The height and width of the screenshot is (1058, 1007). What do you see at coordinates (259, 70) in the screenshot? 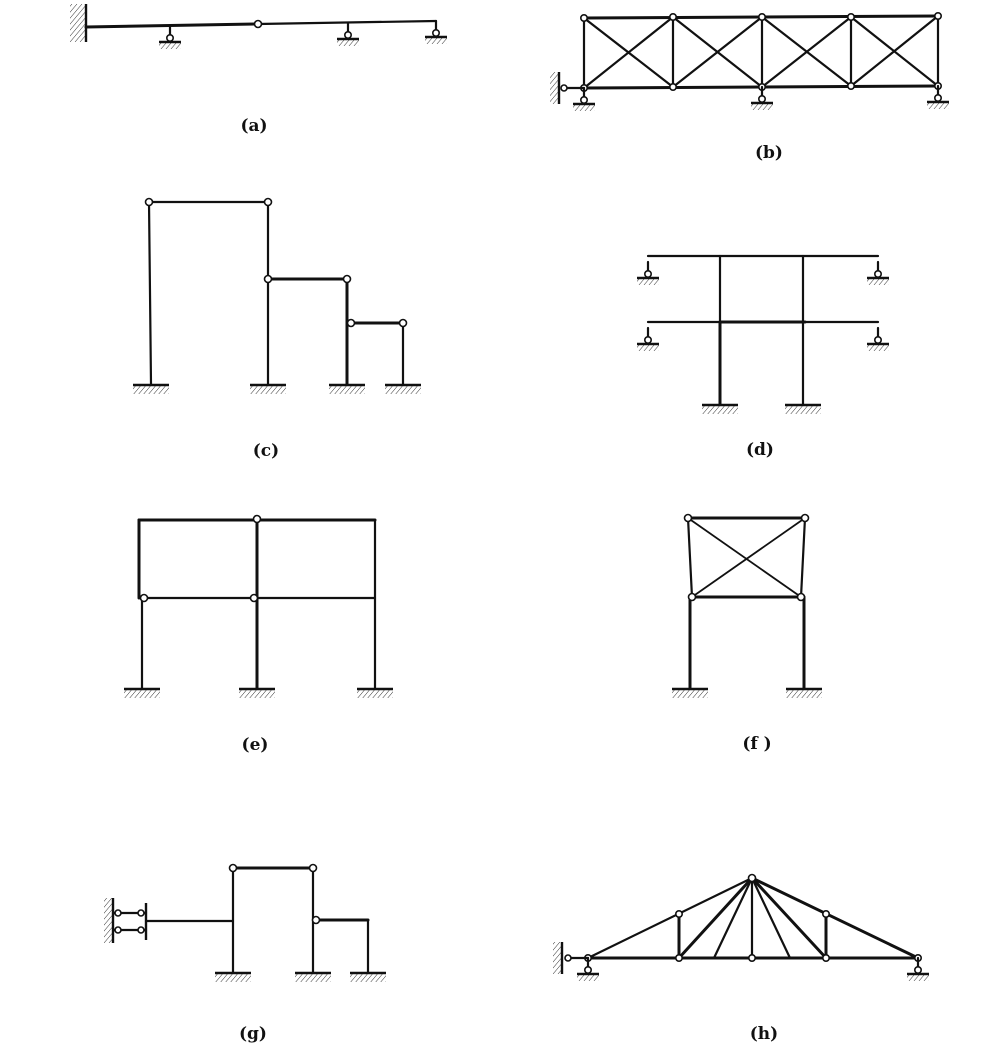
I see `panel-a-continuous-beam: (a)` at bounding box center [259, 70].